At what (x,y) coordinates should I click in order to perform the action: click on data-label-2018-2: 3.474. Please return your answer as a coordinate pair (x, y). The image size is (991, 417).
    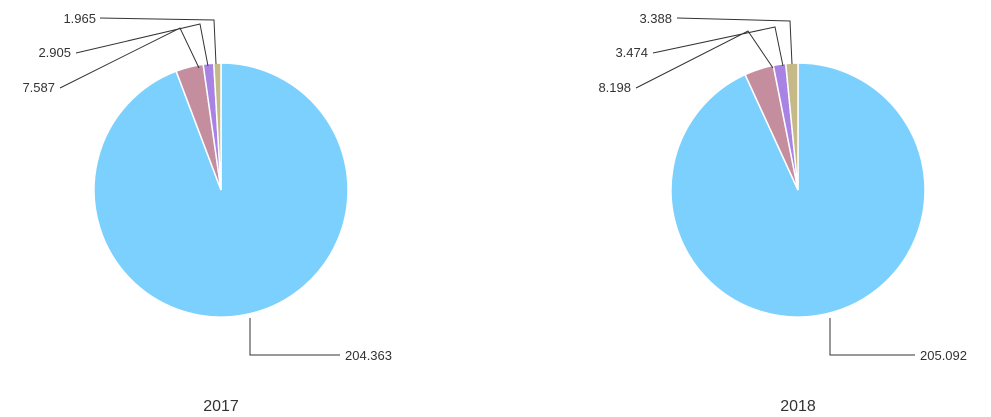
    Looking at the image, I should click on (631, 52).